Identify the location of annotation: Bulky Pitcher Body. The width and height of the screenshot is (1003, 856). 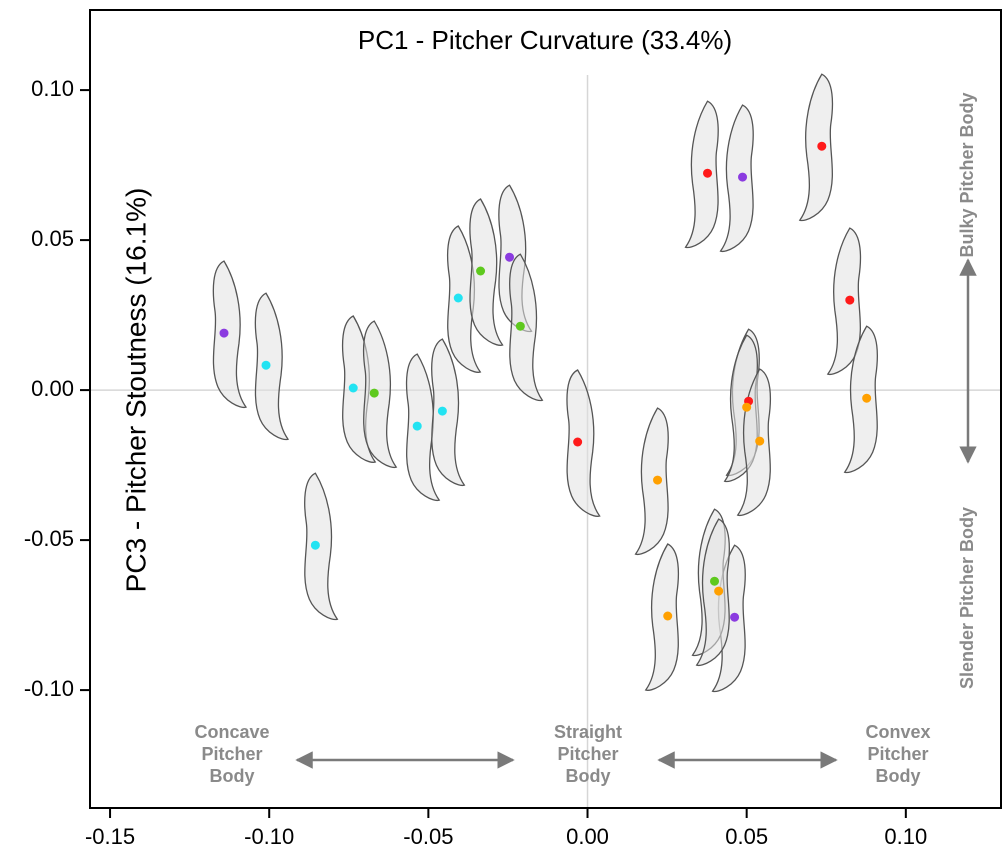
(967, 174).